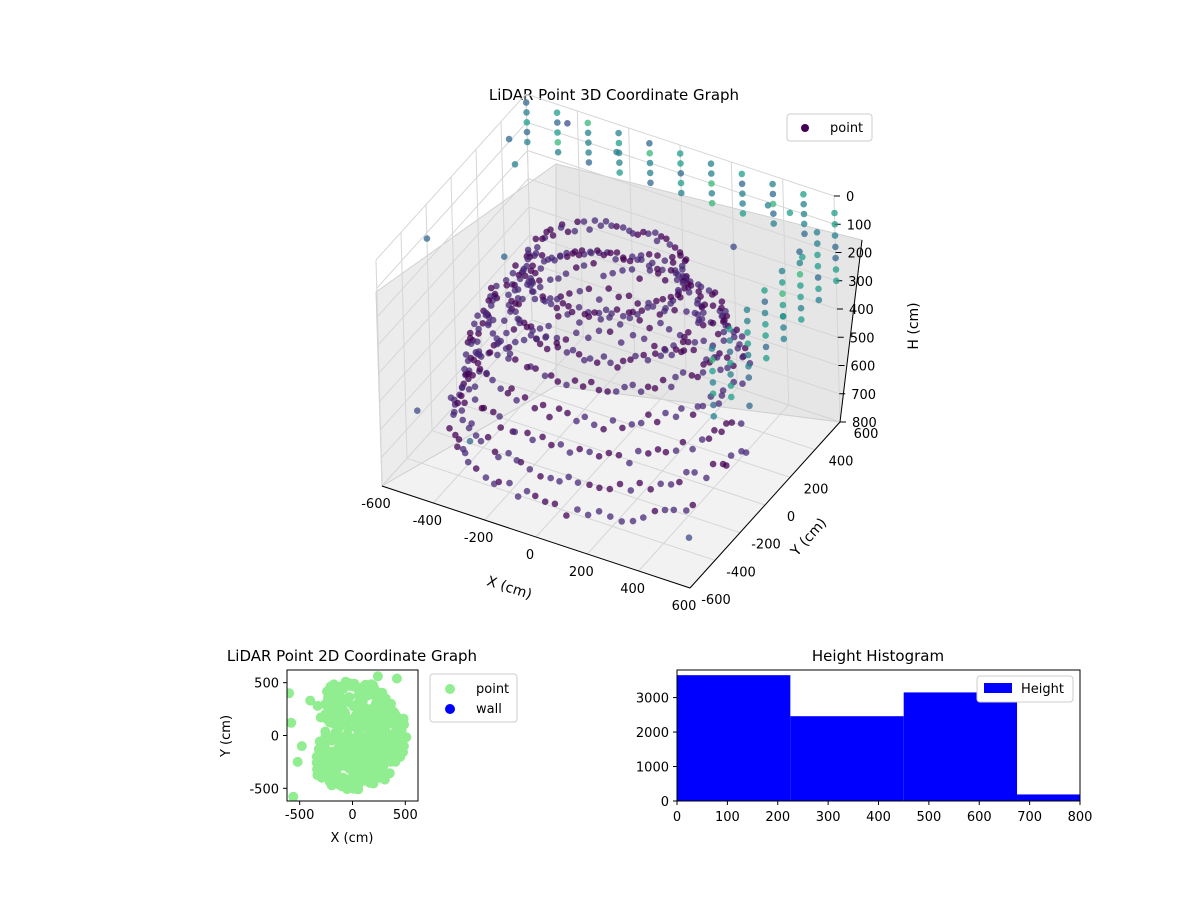 The width and height of the screenshot is (1200, 900). Describe the element at coordinates (352, 656) in the screenshot. I see `chart-2d-title: LiDAR Point 2D Coordinate Graph` at that location.